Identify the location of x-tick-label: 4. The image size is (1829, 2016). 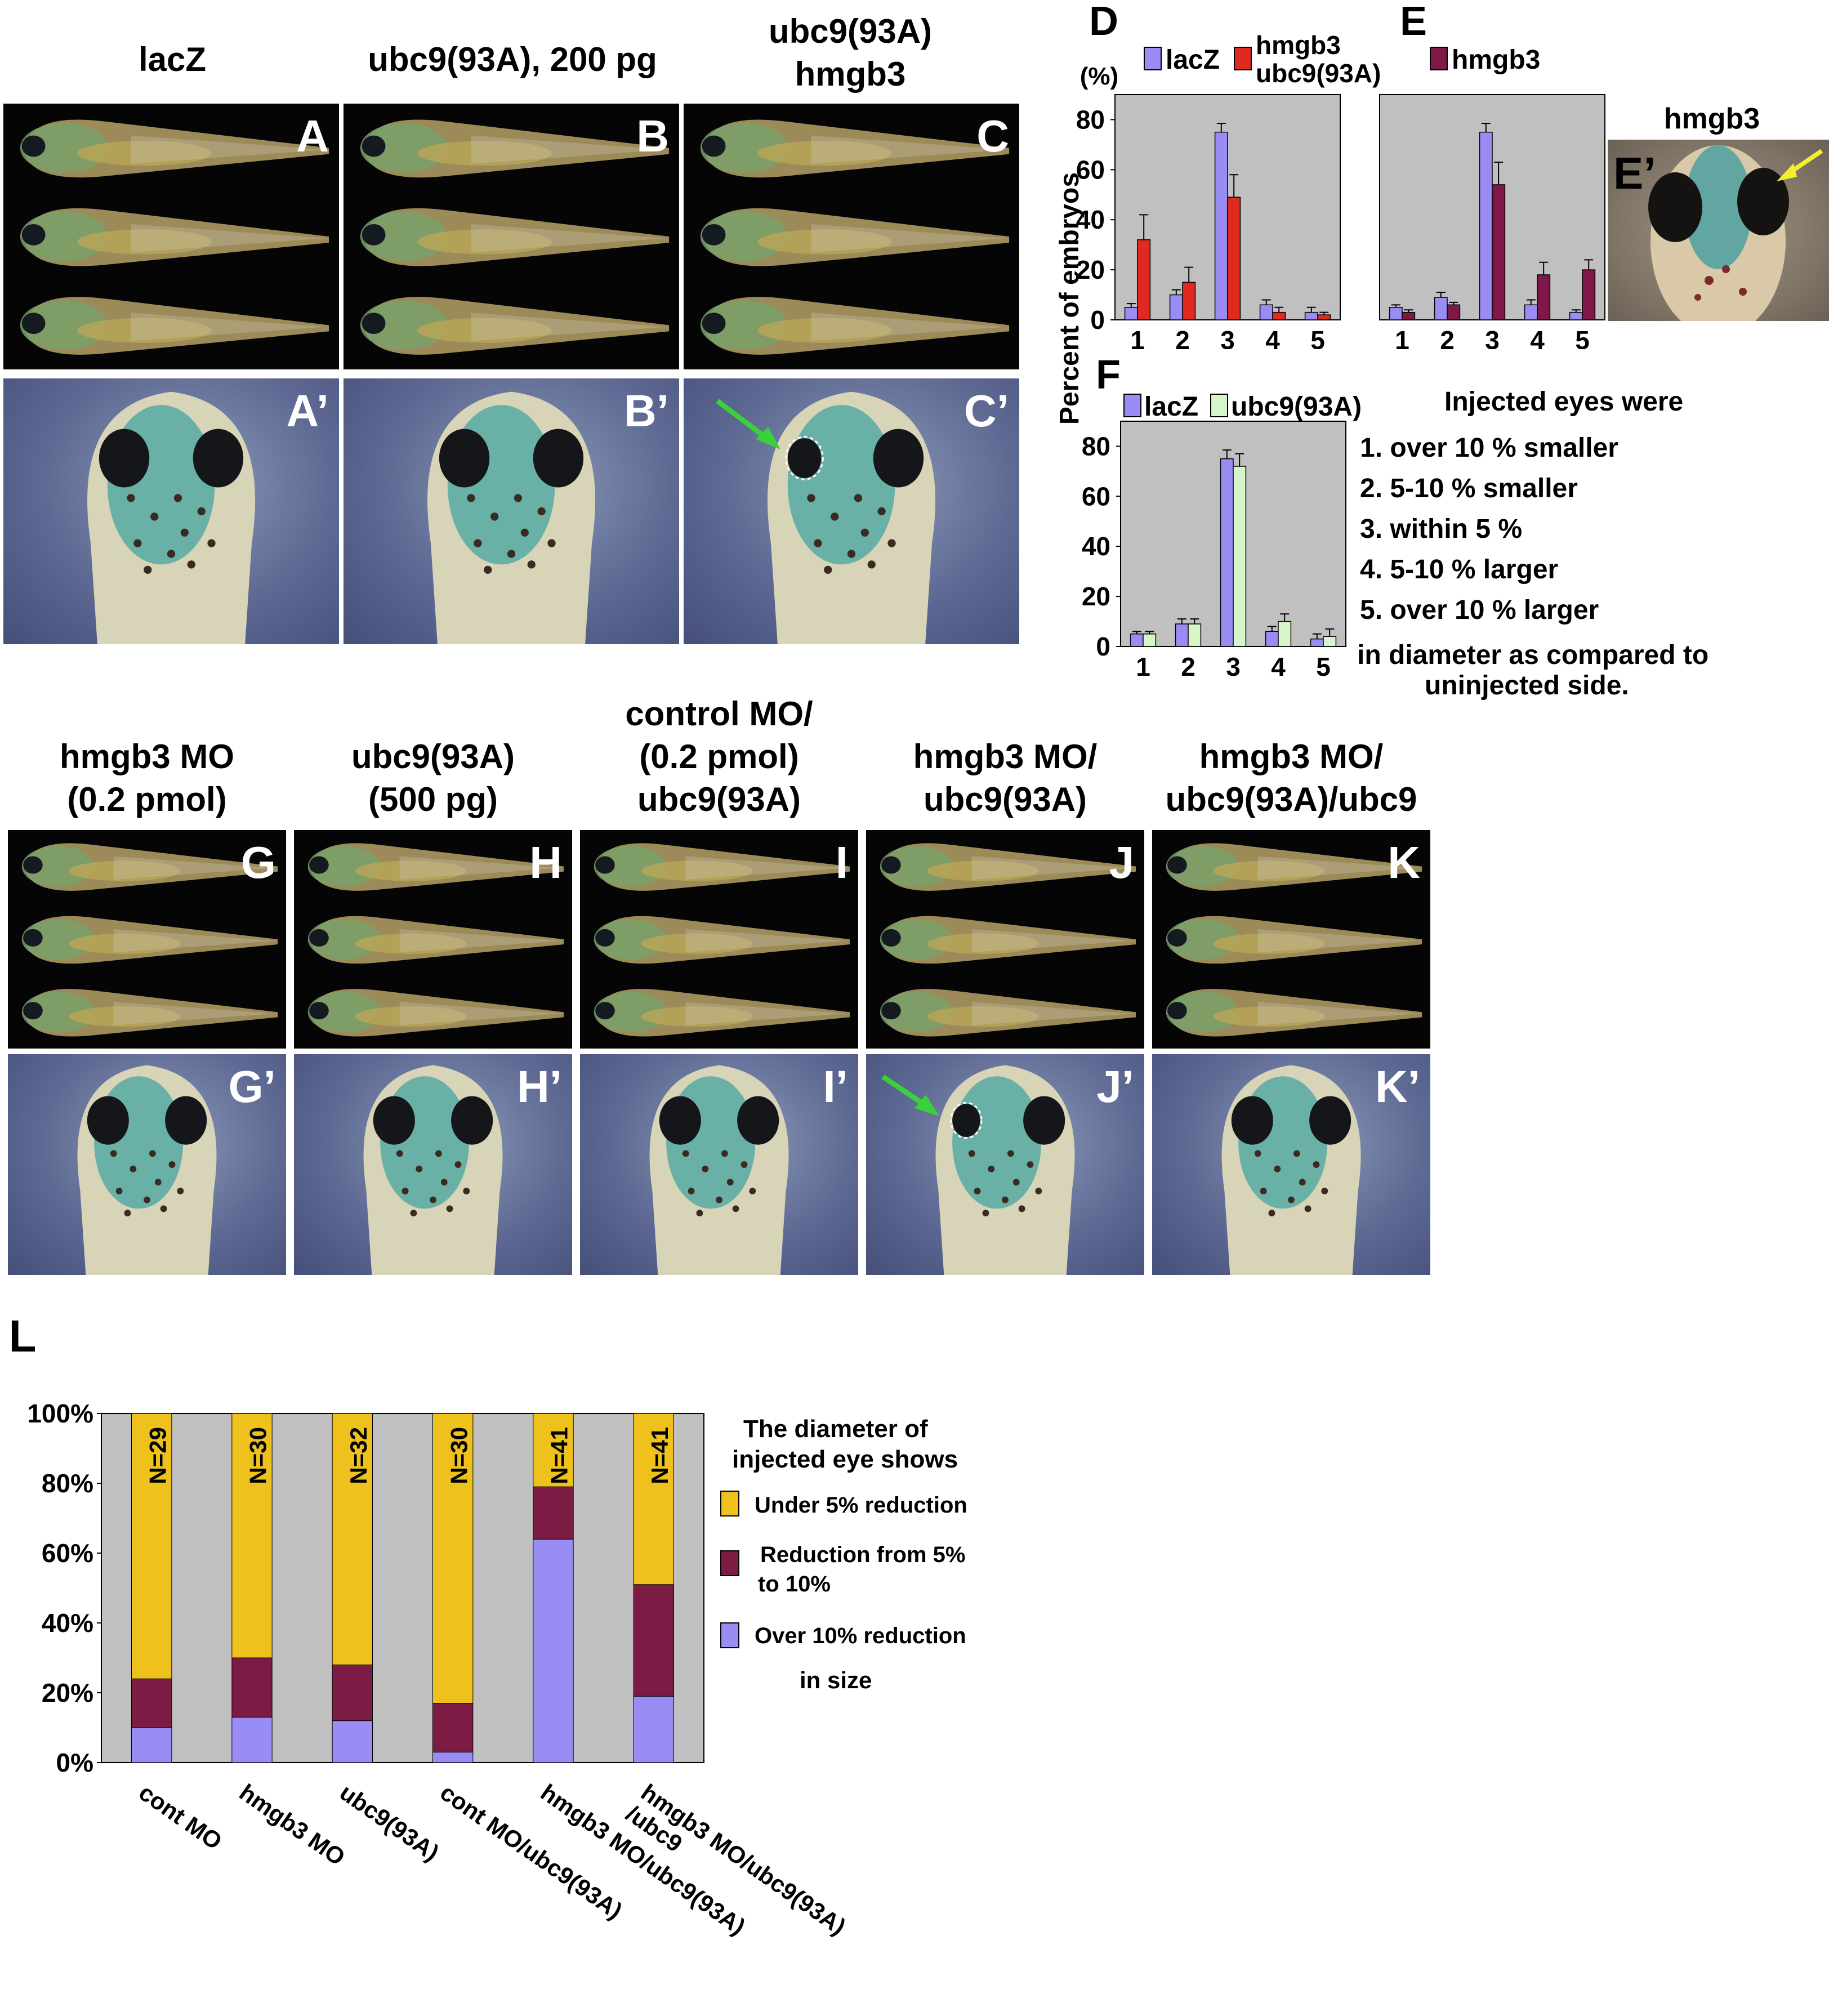
(1537, 337).